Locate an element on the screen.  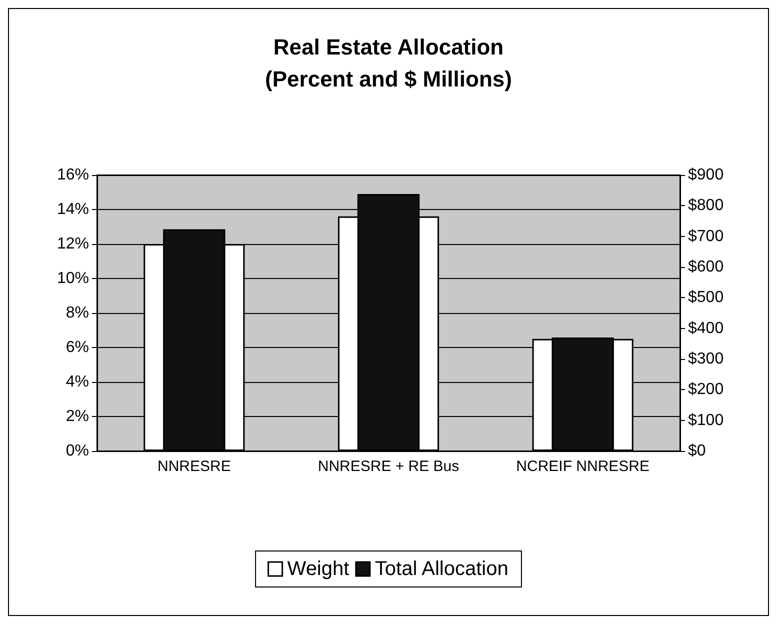
y2-tick-label: $800 is located at coordinates (706, 205).